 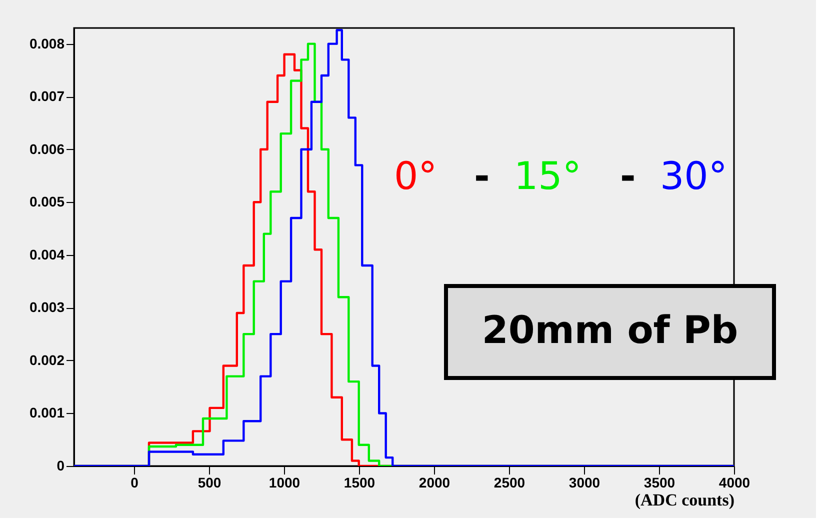 What do you see at coordinates (47, 254) in the screenshot?
I see `y-tick-label: 0.004` at bounding box center [47, 254].